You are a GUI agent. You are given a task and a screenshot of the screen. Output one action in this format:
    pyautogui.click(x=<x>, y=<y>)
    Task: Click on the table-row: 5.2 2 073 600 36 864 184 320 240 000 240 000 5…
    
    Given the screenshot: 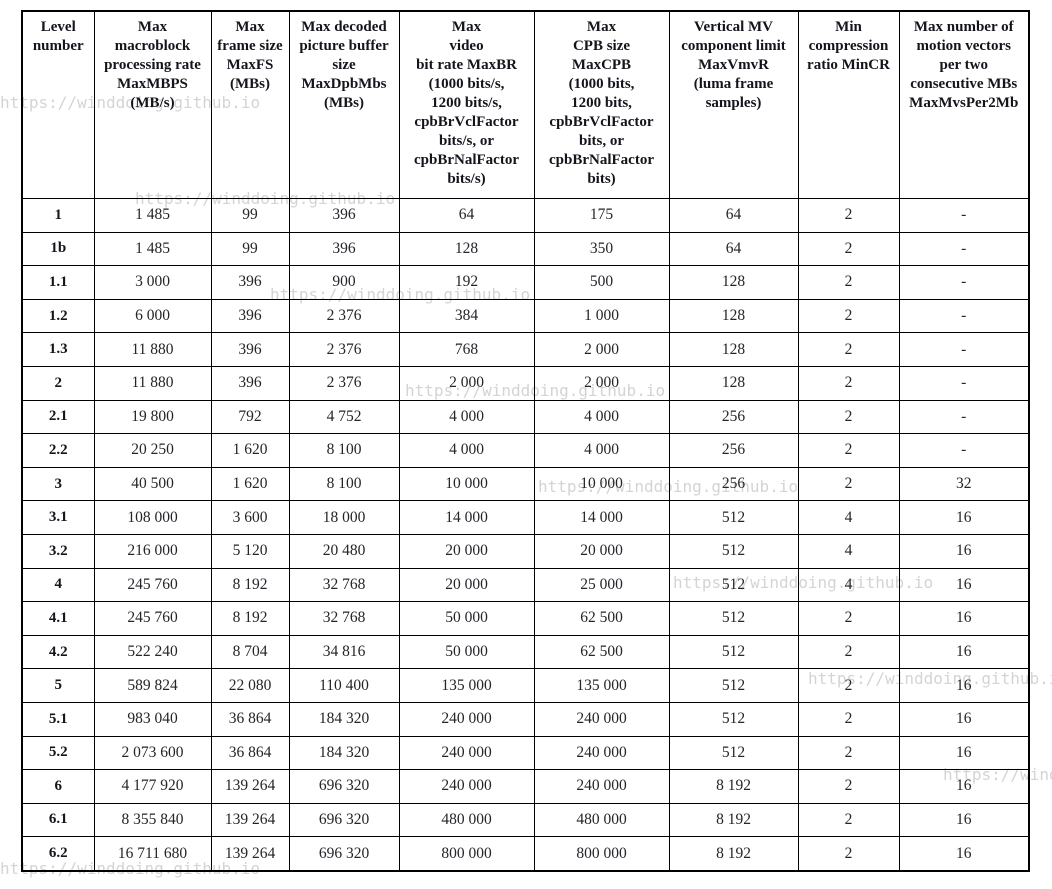 What is the action you would take?
    pyautogui.click(x=525, y=753)
    